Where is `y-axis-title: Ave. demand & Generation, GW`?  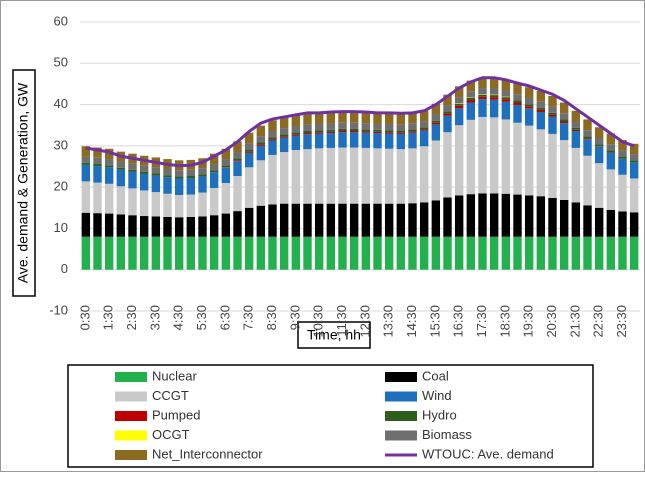 y-axis-title: Ave. demand & Generation, GW is located at coordinates (23, 182).